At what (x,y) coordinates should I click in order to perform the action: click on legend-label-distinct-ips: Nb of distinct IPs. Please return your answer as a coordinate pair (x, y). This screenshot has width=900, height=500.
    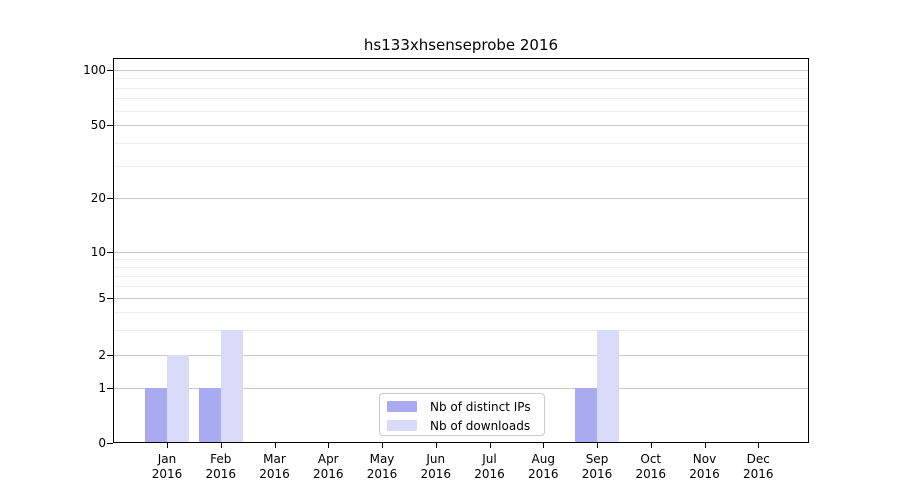
    Looking at the image, I should click on (480, 406).